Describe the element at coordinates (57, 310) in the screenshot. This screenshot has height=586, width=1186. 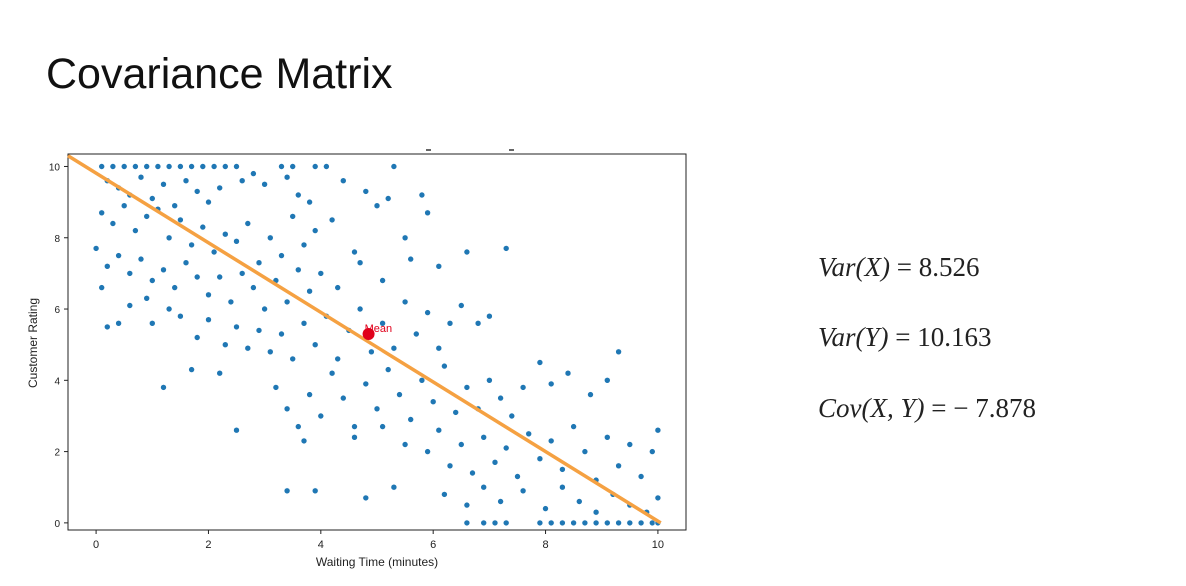
I see `y-tick-label: 6` at that location.